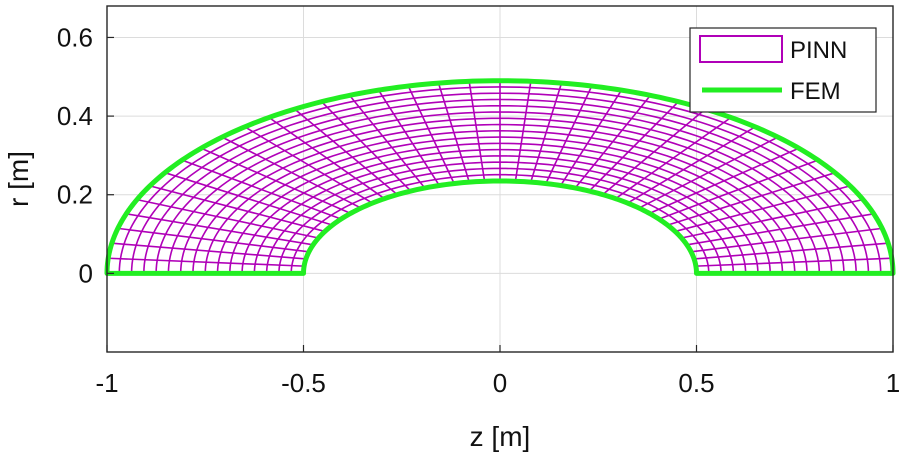 The height and width of the screenshot is (456, 905). What do you see at coordinates (783, 70) in the screenshot?
I see `legend: PINN FEM` at bounding box center [783, 70].